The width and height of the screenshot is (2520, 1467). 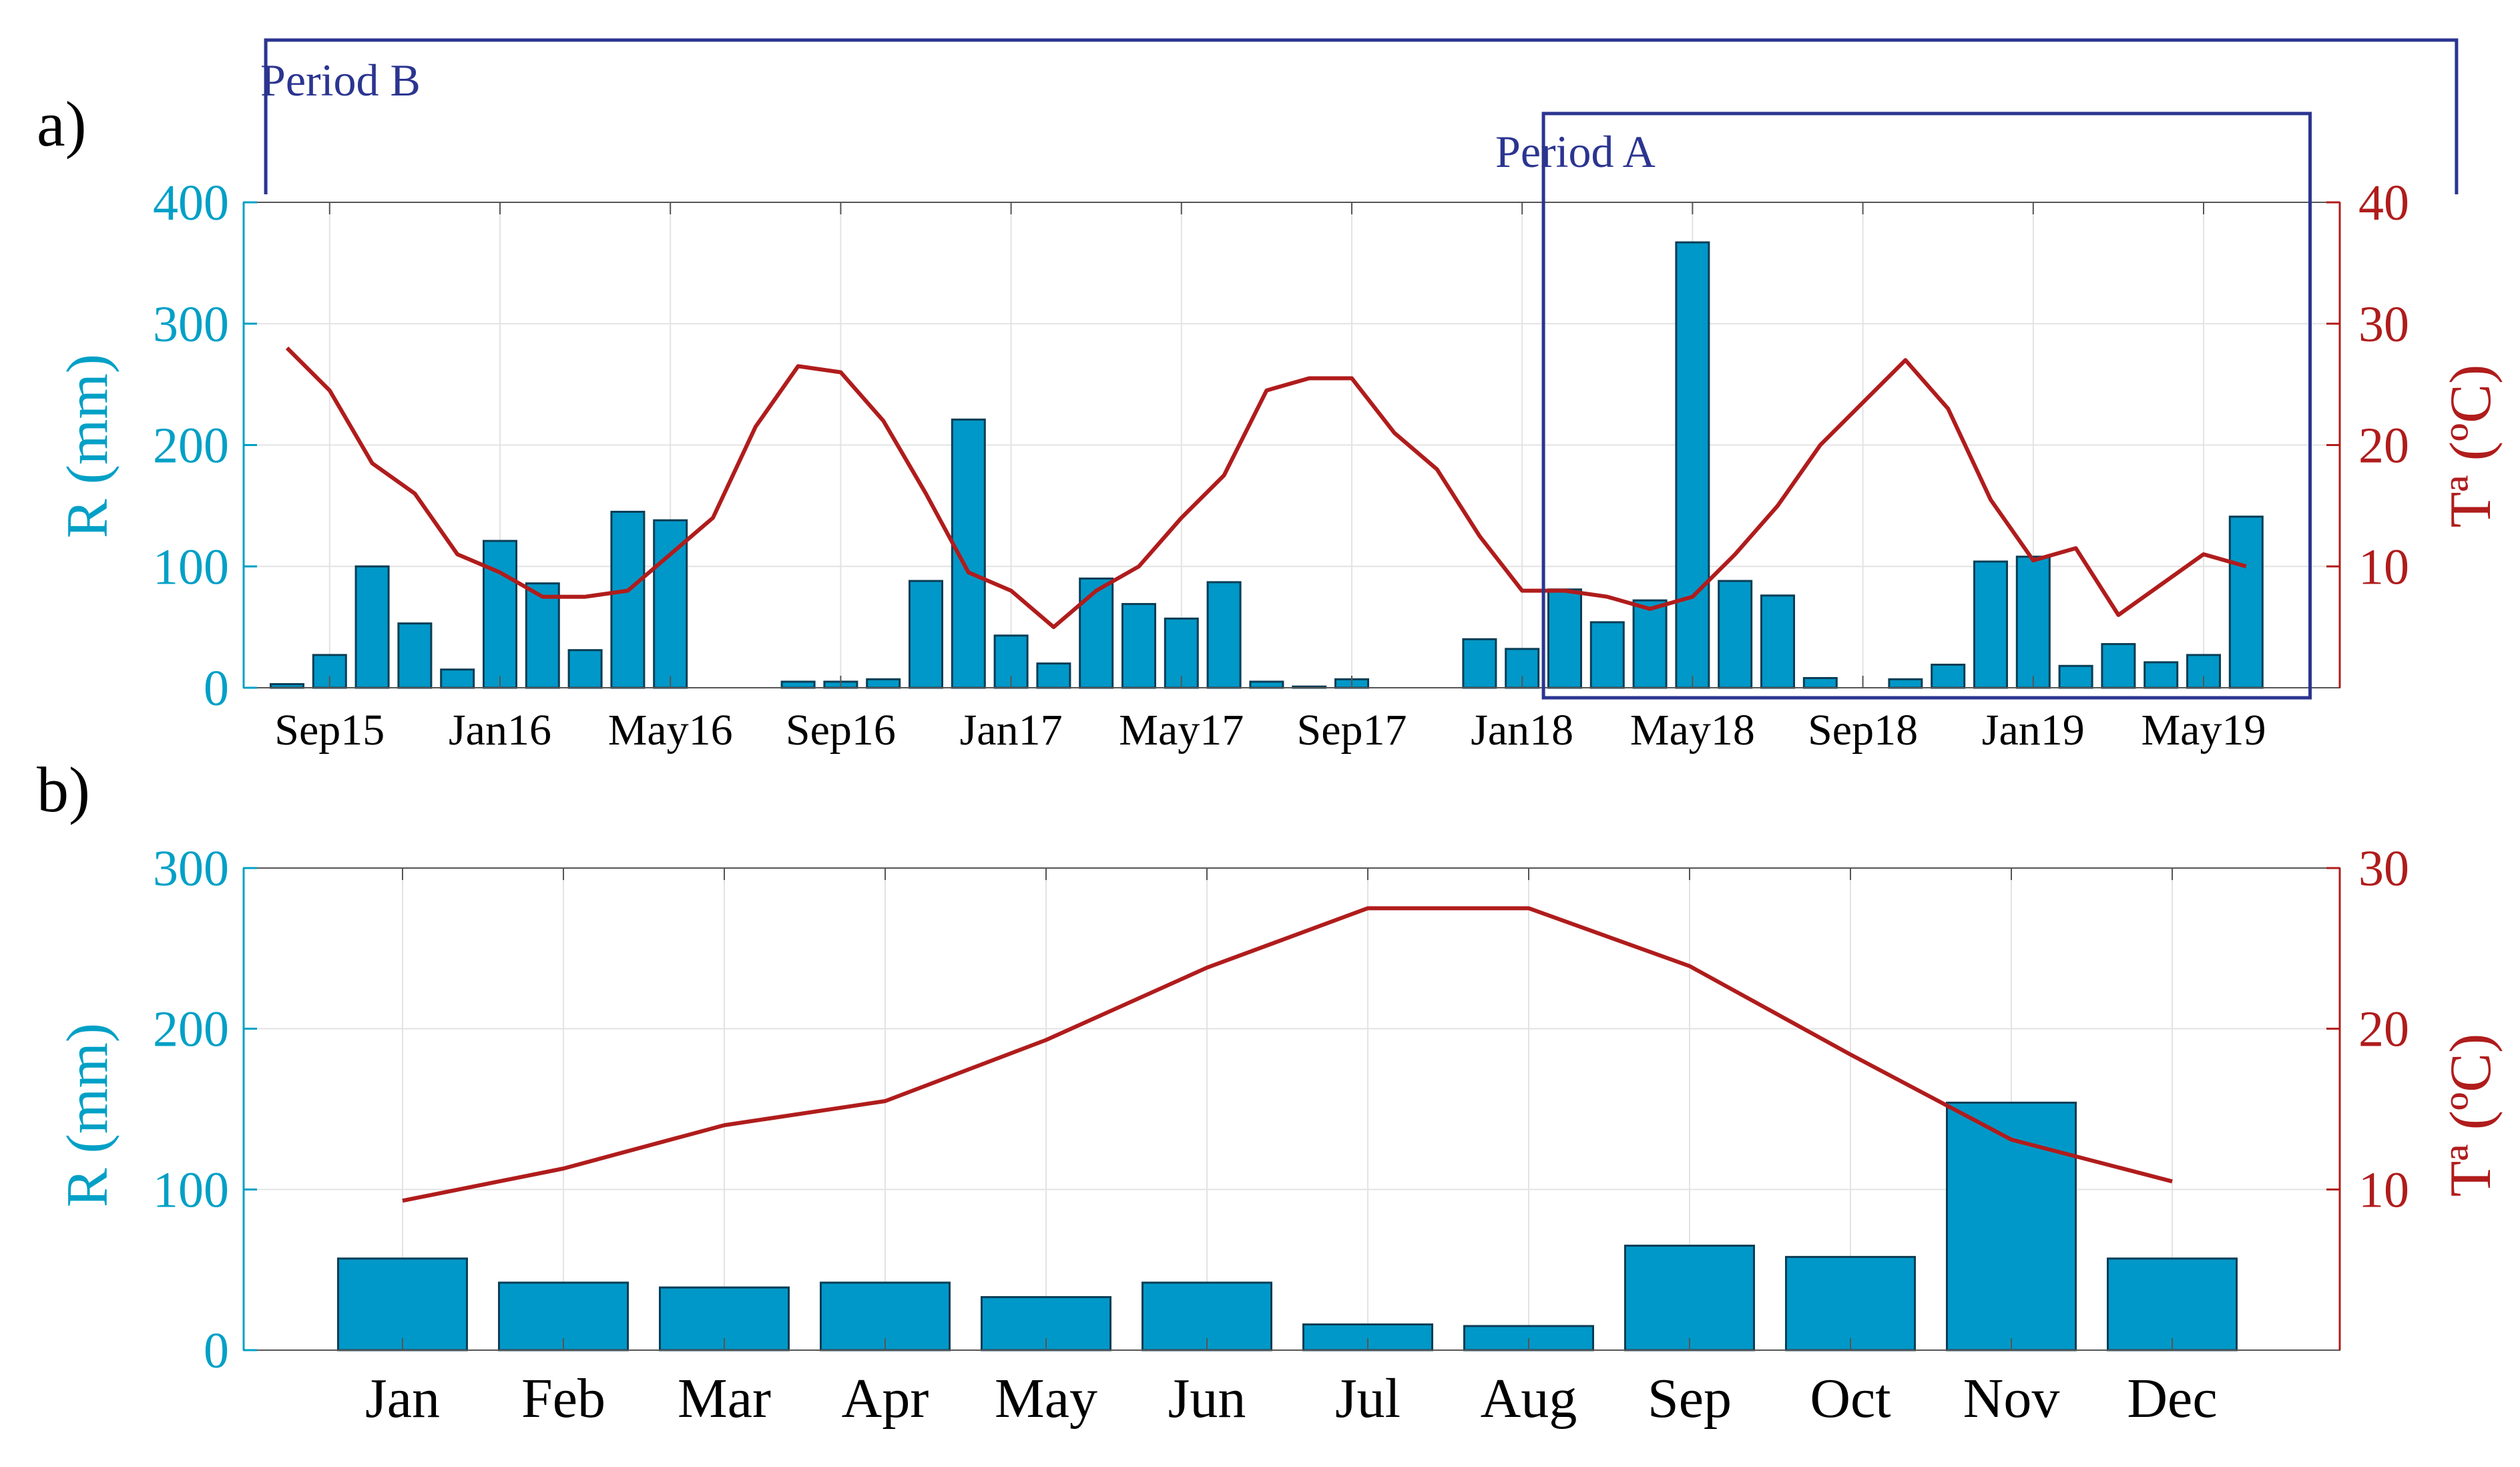 I want to click on panel-b-month-label: Nov, so click(x=2011, y=1399).